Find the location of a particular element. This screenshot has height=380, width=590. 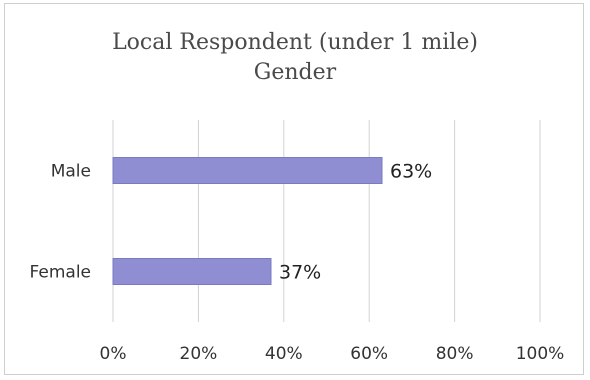

x-tick-labels: 0% 20% 40% 60% 80% 100% is located at coordinates (332, 354).